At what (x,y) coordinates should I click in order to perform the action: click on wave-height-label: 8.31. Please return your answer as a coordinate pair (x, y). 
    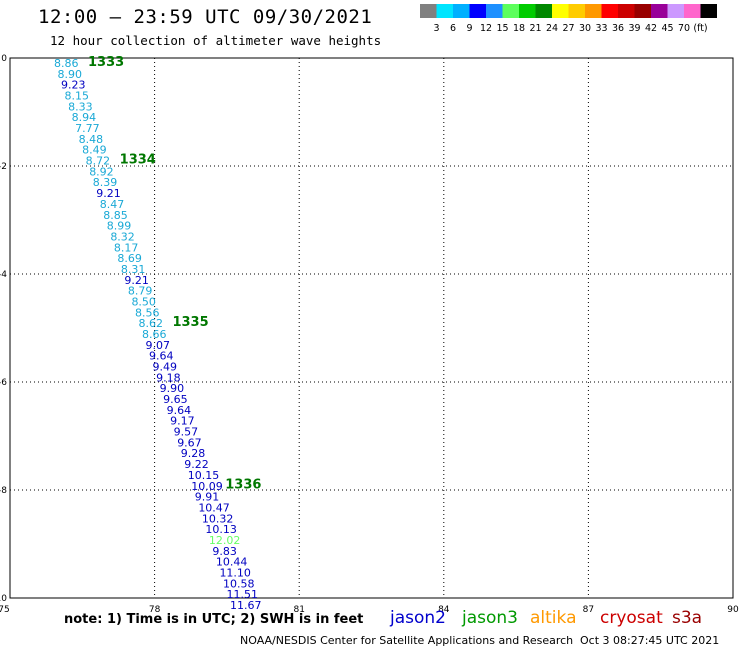
    Looking at the image, I should click on (133, 269).